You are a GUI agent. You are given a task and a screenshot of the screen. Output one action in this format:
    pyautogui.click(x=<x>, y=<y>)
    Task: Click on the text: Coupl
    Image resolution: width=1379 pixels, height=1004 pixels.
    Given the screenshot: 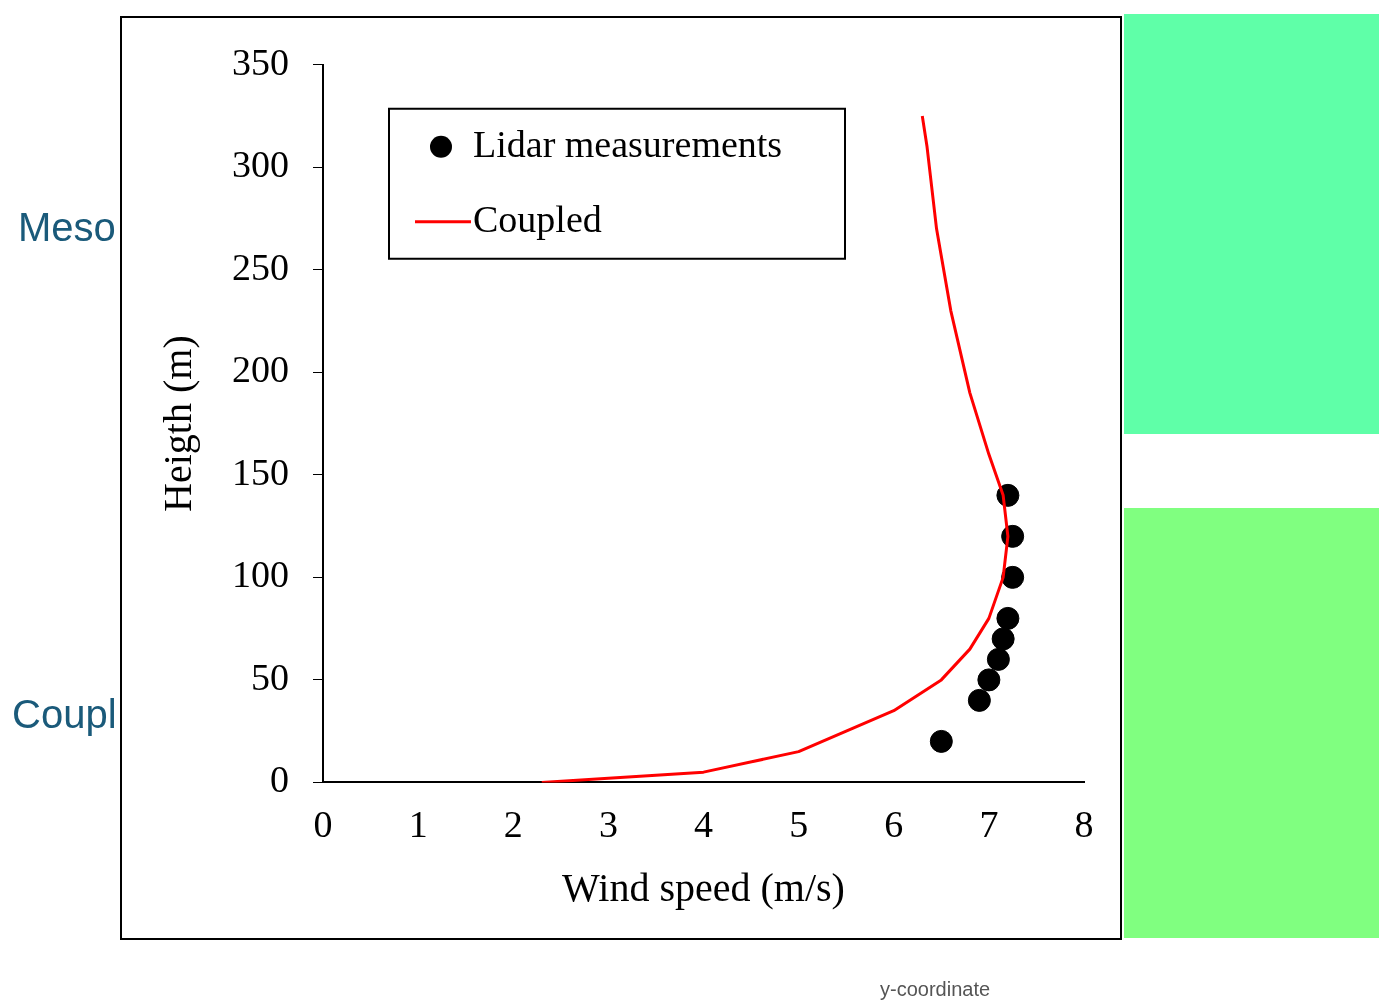 What is the action you would take?
    pyautogui.click(x=64, y=714)
    